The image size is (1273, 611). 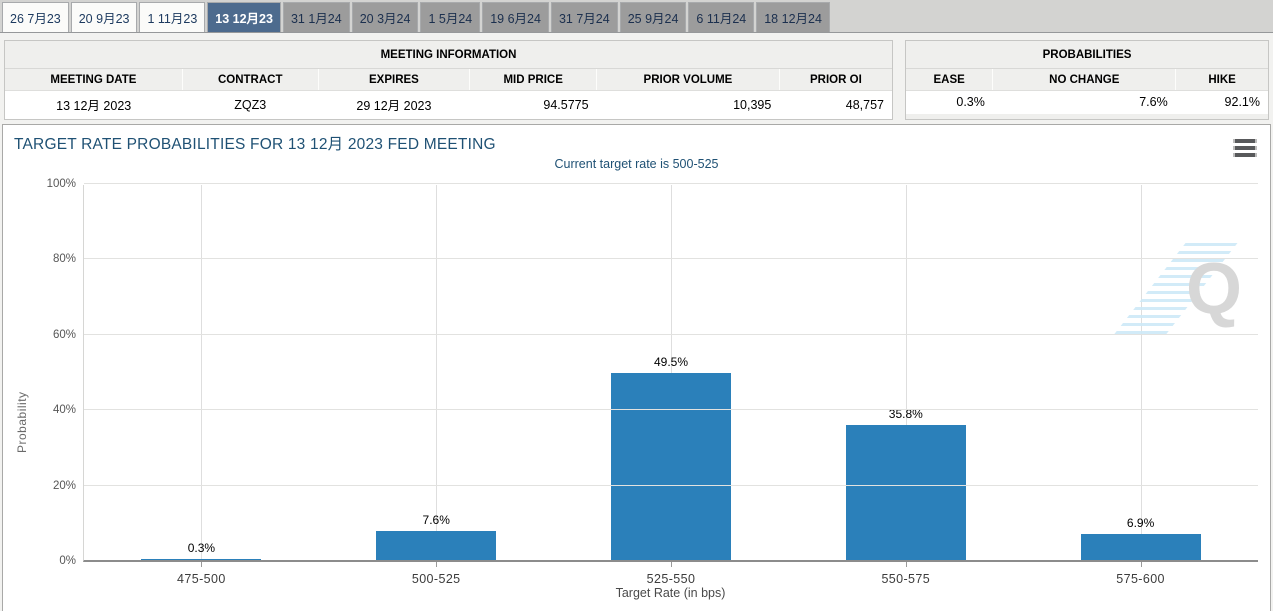 What do you see at coordinates (835, 80) in the screenshot?
I see `column-header: PRIOR OI` at bounding box center [835, 80].